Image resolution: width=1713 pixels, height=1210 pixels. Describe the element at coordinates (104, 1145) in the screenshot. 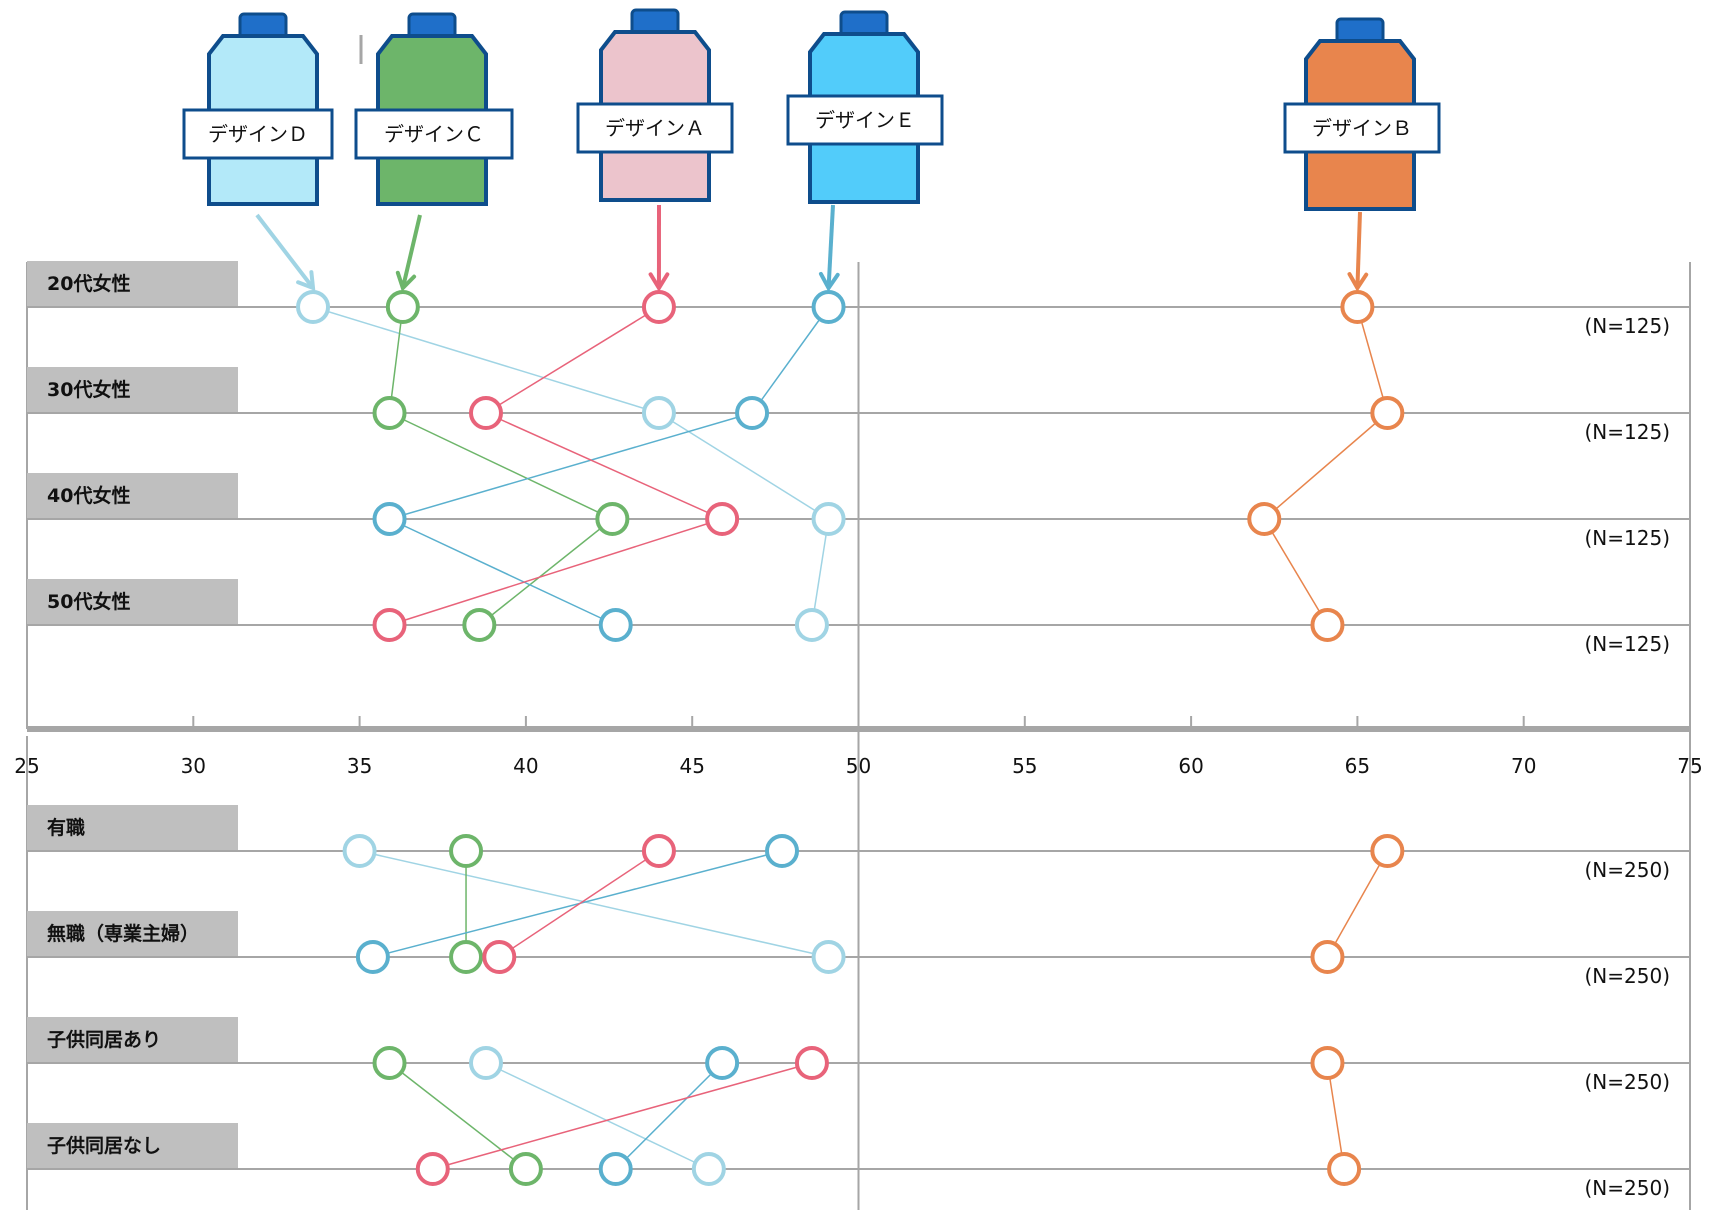

I see `category-label: 子供同居なし` at that location.